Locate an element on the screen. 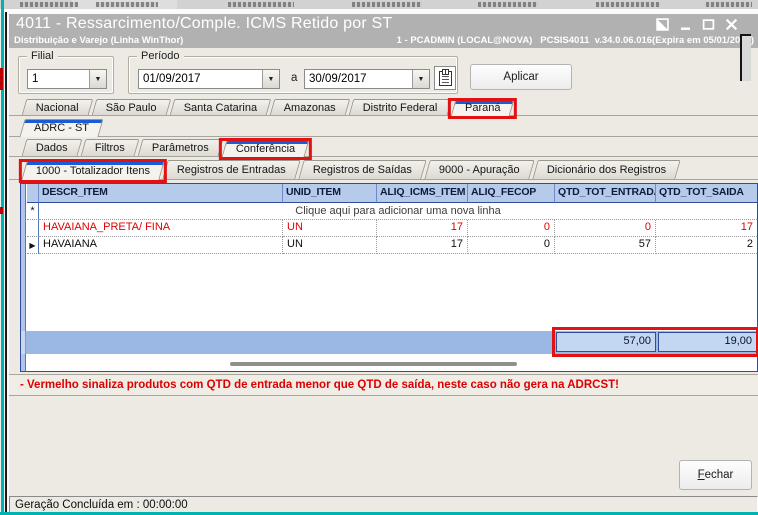 This screenshot has height=515, width=758. row-indicator-header is located at coordinates (33, 193).